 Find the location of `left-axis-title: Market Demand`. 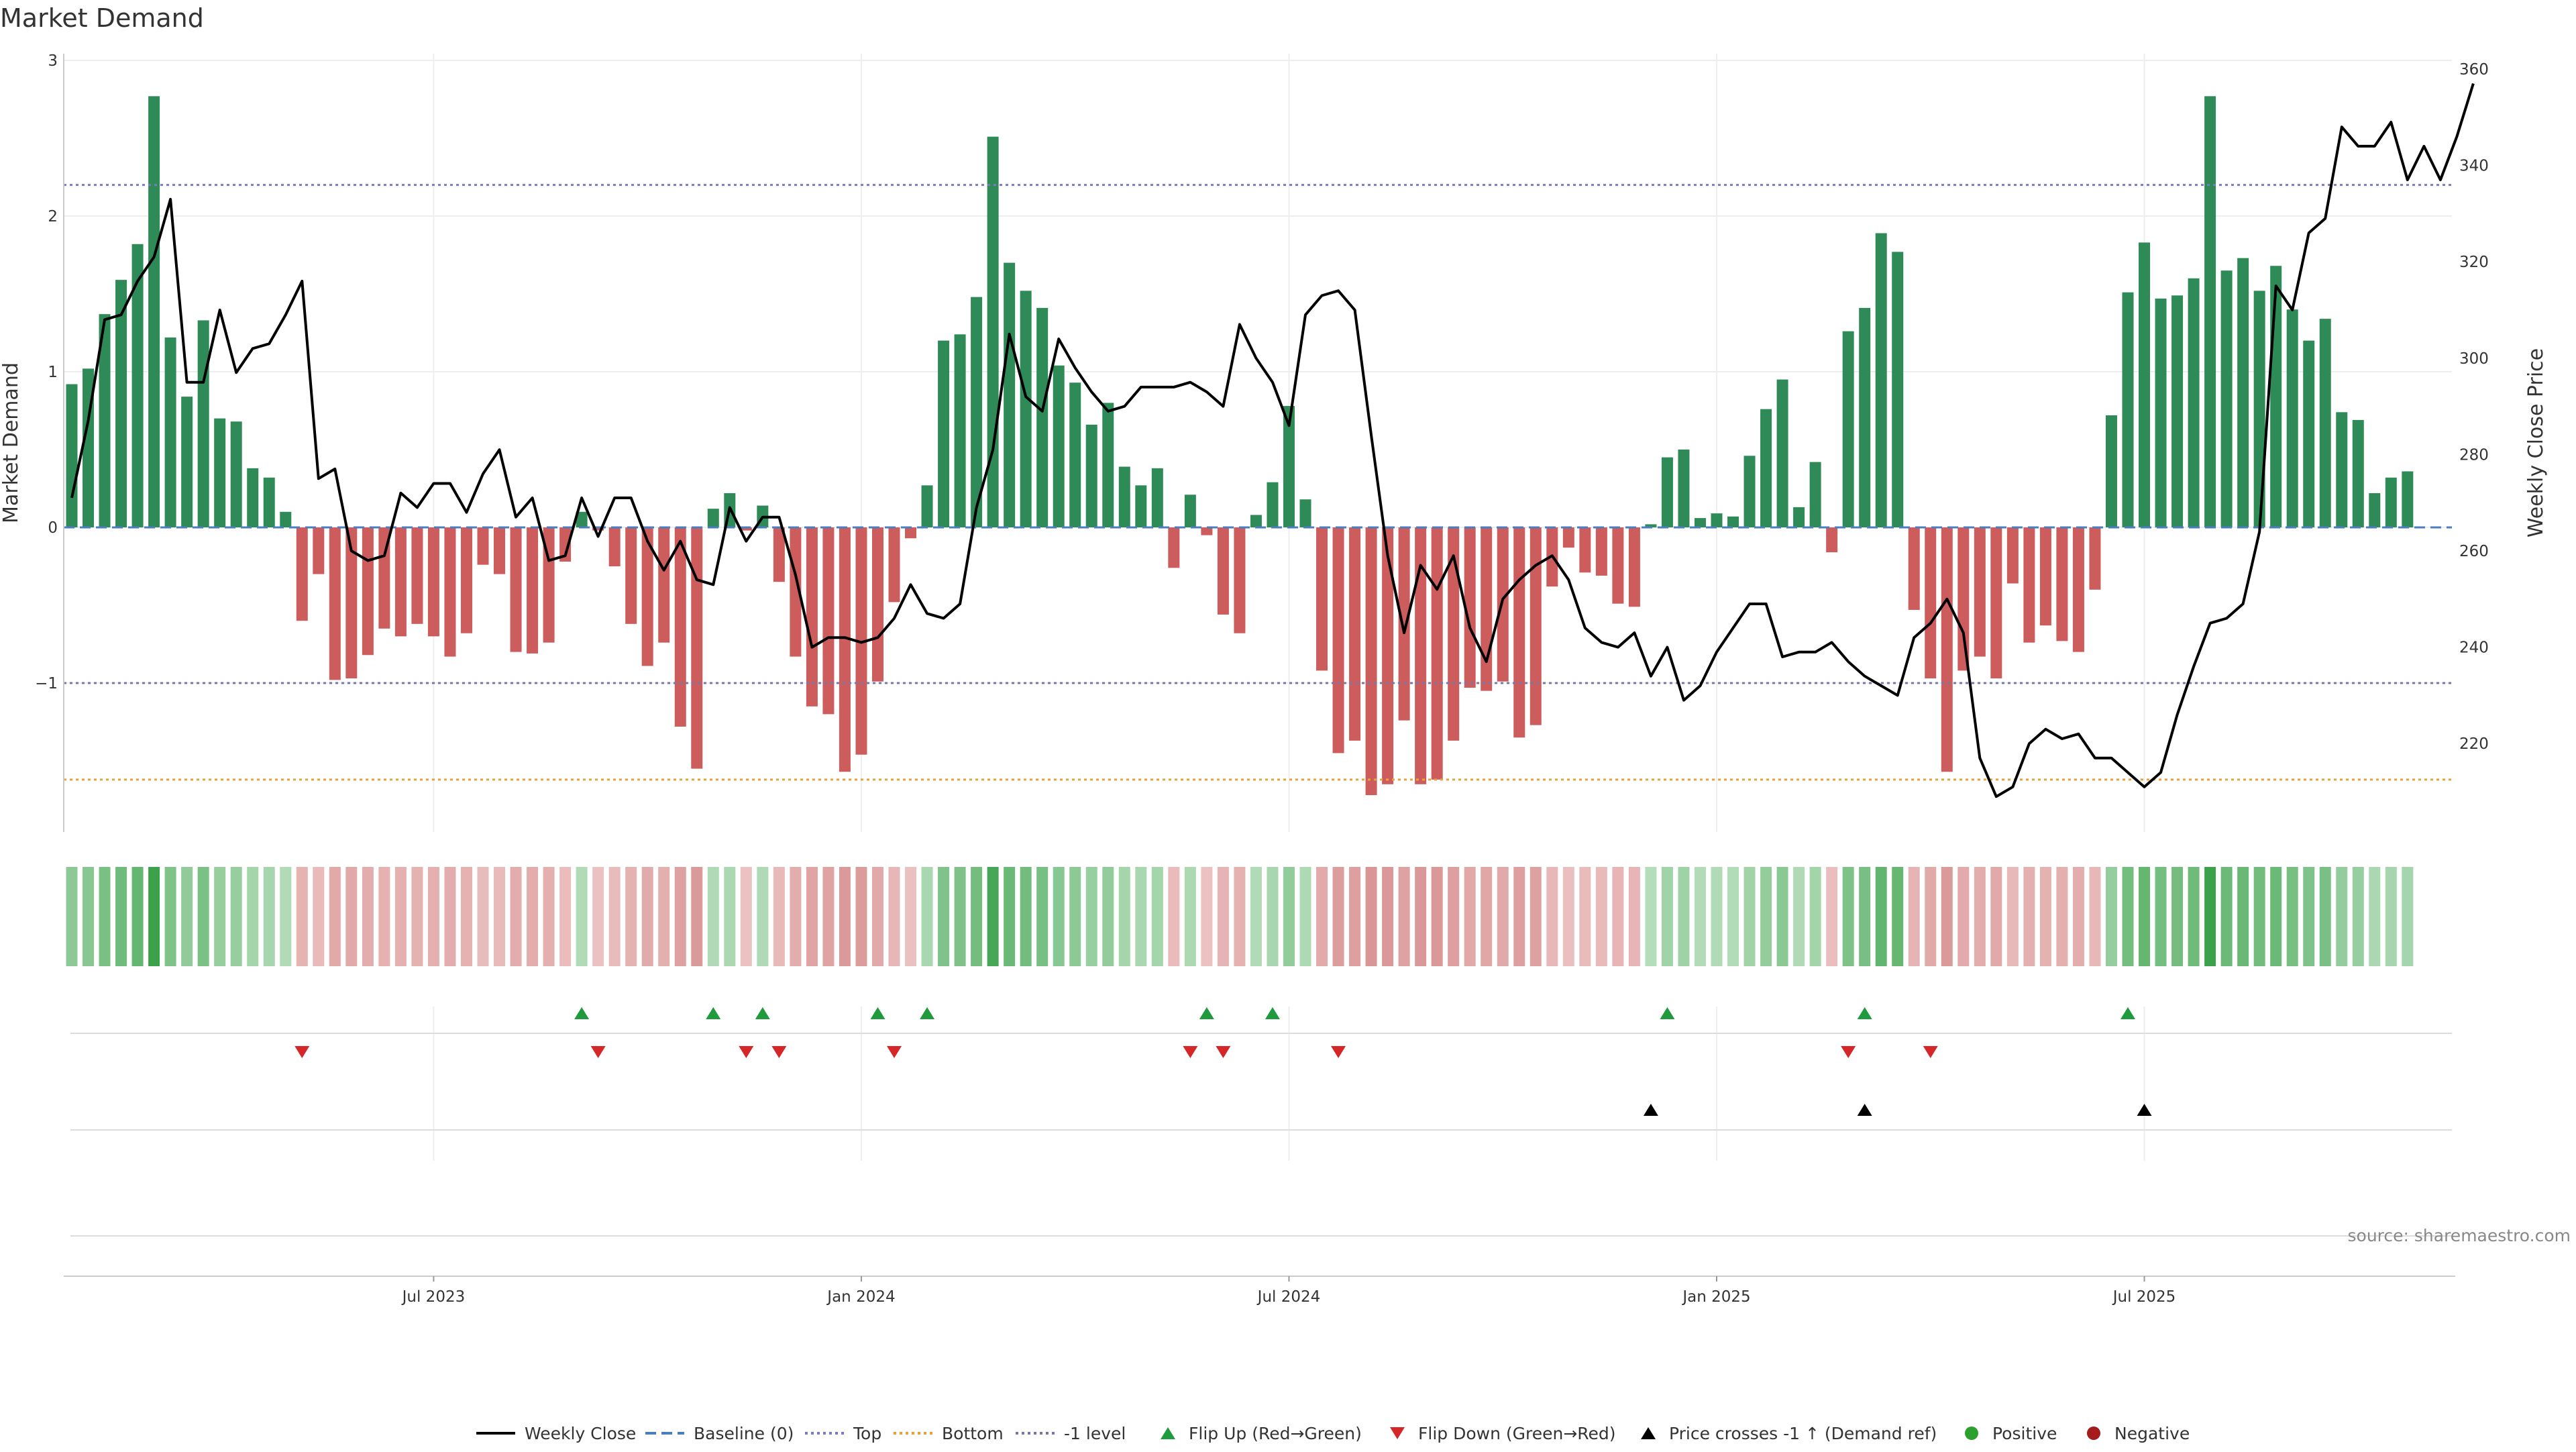

left-axis-title: Market Demand is located at coordinates (11, 443).